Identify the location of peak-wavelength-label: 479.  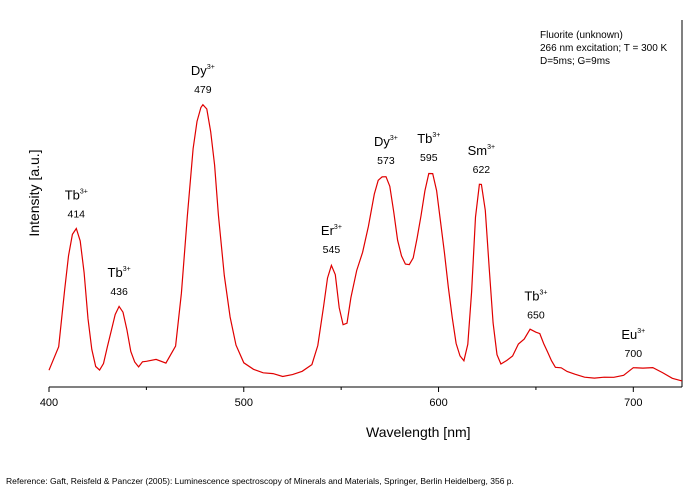
(203, 90).